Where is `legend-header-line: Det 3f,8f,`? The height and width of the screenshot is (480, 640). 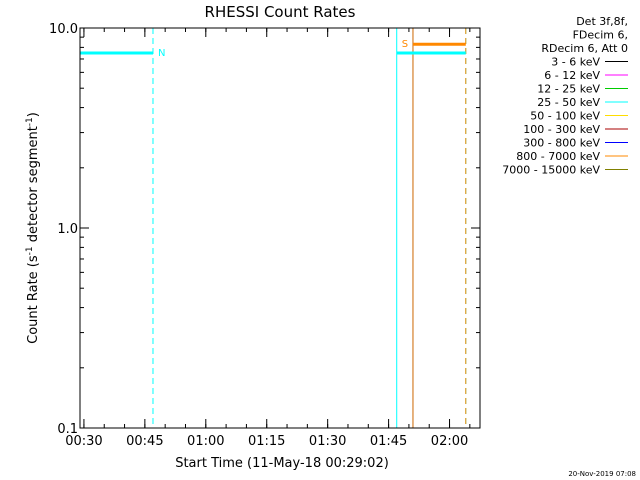
legend-header-line: Det 3f,8f, is located at coordinates (602, 21).